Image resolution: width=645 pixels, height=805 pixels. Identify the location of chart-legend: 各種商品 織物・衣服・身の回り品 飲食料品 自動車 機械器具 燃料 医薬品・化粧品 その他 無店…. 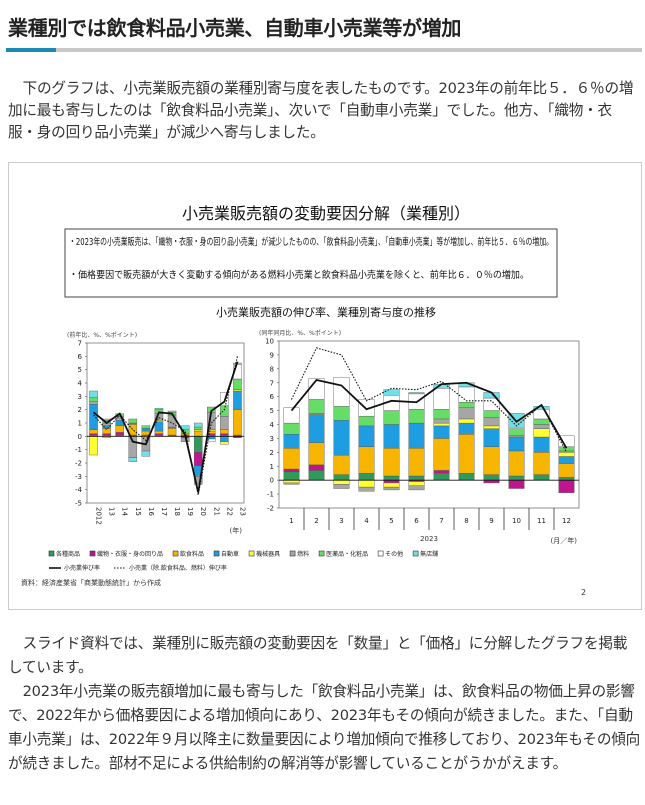
(243, 561).